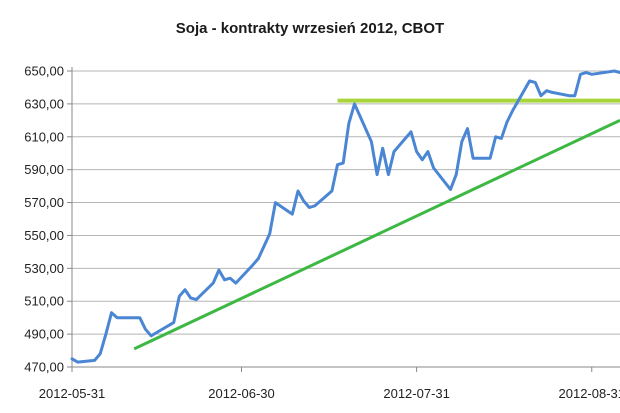 This screenshot has height=413, width=620. Describe the element at coordinates (44, 169) in the screenshot. I see `y-tick-label: 590,00` at that location.